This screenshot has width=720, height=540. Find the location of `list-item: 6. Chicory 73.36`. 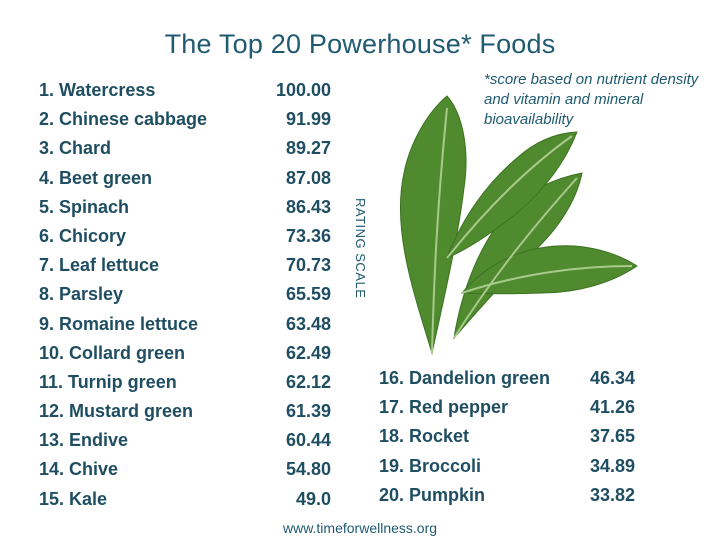

list-item: 6. Chicory 73.36 is located at coordinates (185, 240).